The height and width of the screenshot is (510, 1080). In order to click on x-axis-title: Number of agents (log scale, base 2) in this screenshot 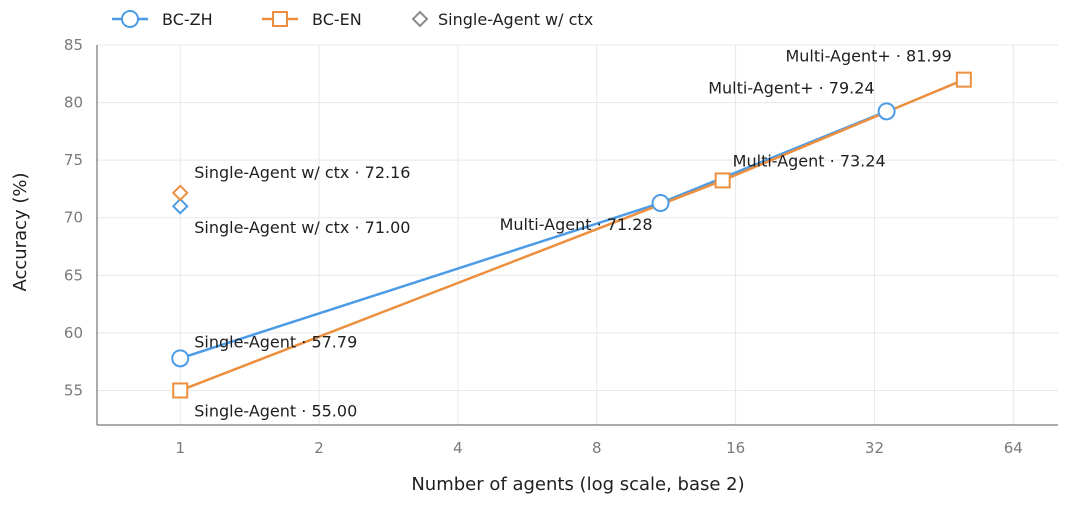, I will do `click(577, 484)`.